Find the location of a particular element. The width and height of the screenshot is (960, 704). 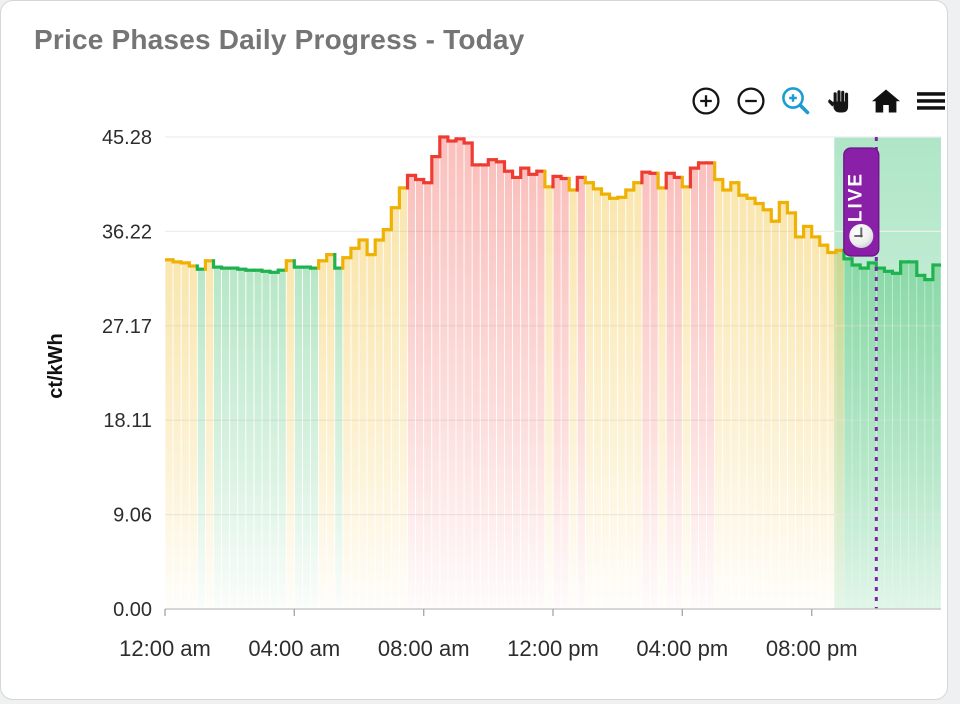

page-title: Price Phases Daily Progress - Today is located at coordinates (279, 39).